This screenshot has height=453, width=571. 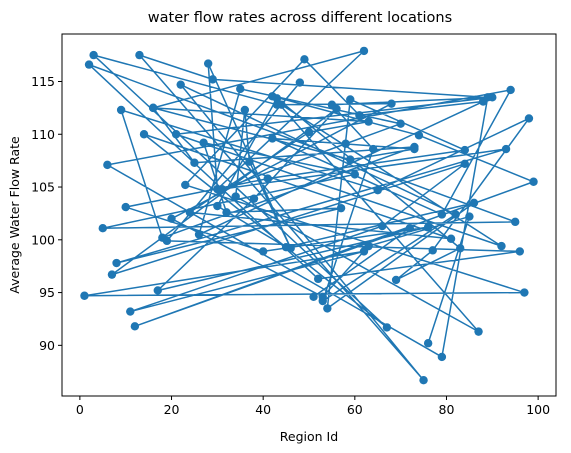 I want to click on y-tick-label: 100, so click(x=43, y=239).